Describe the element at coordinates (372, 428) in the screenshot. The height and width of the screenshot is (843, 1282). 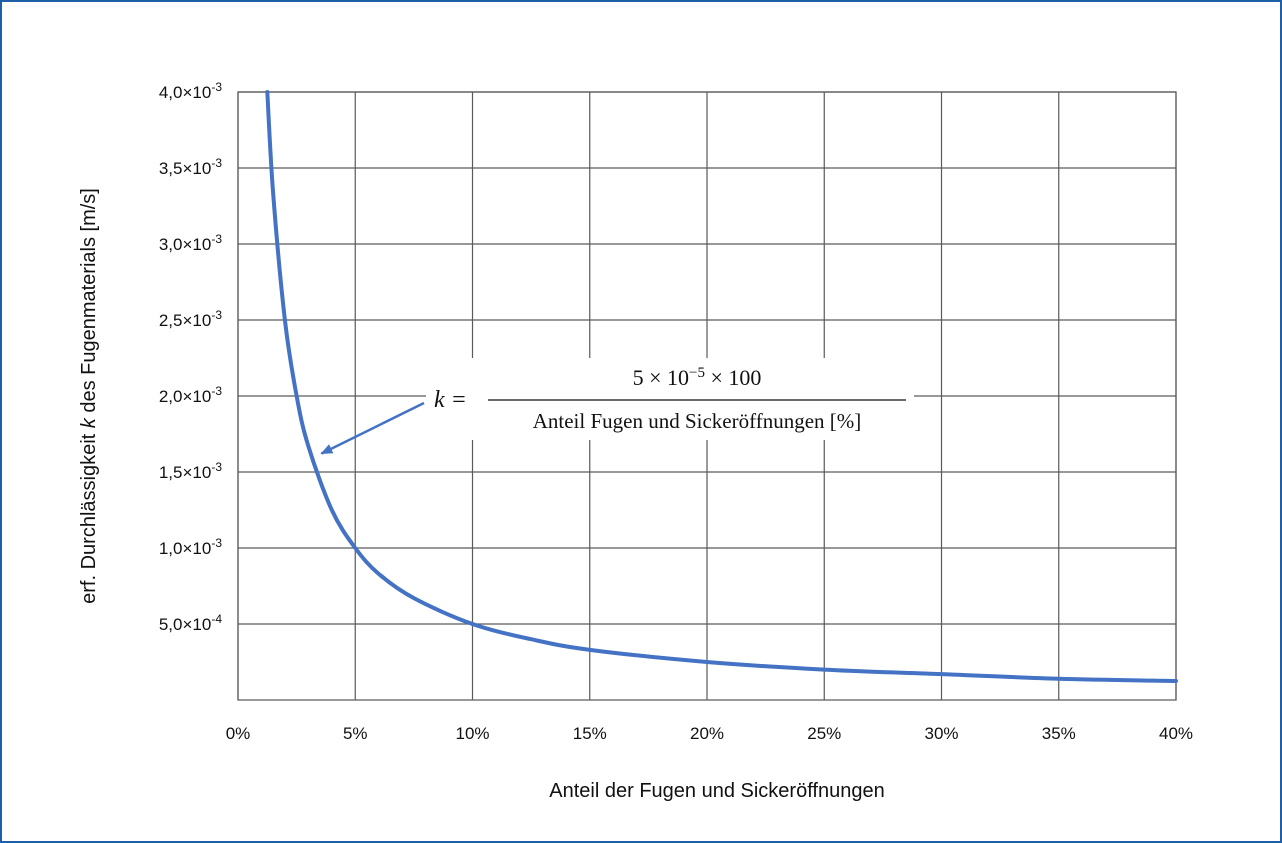
I see `annotation-arrow` at that location.